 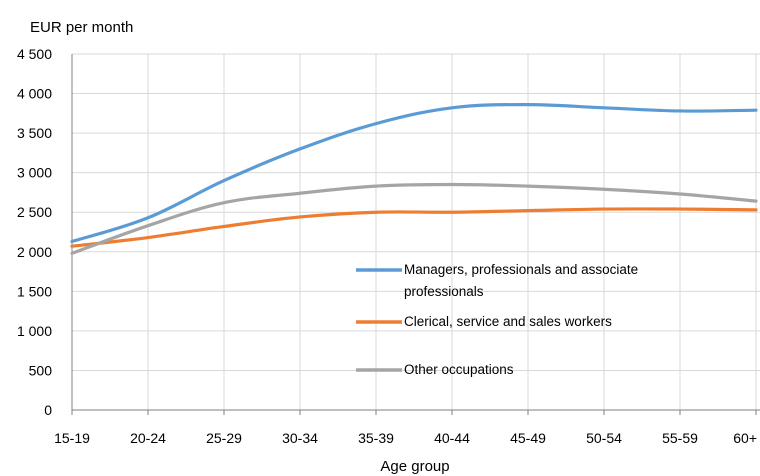 I want to click on legend-label: Clerical, service and sales workers, so click(x=508, y=321).